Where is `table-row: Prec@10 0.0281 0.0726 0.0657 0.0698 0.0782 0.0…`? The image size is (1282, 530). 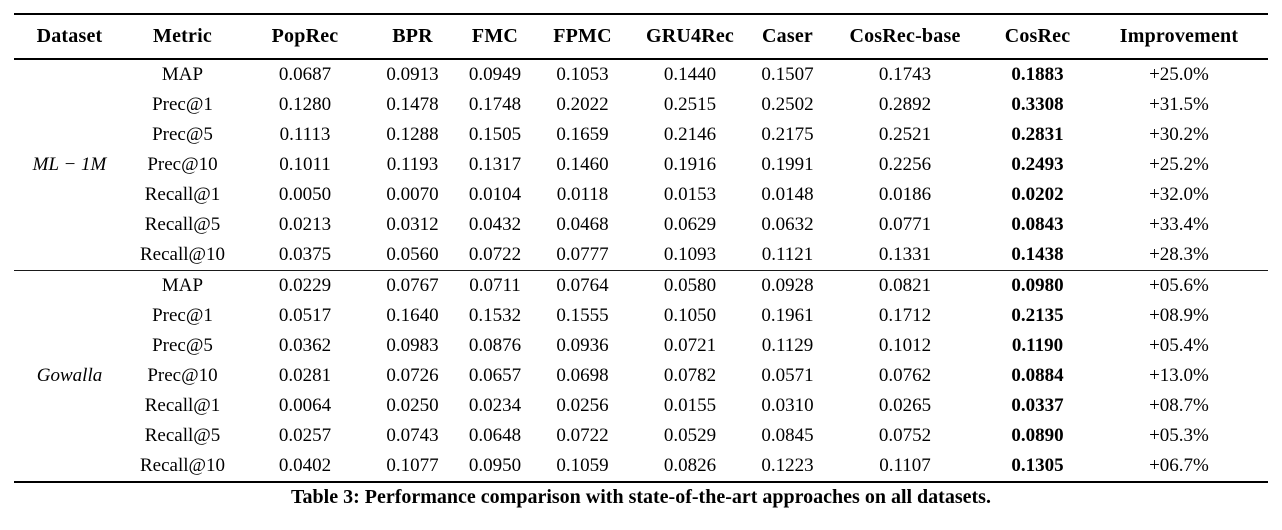
table-row: Prec@10 0.0281 0.0726 0.0657 0.0698 0.0782 0.0… is located at coordinates (641, 376).